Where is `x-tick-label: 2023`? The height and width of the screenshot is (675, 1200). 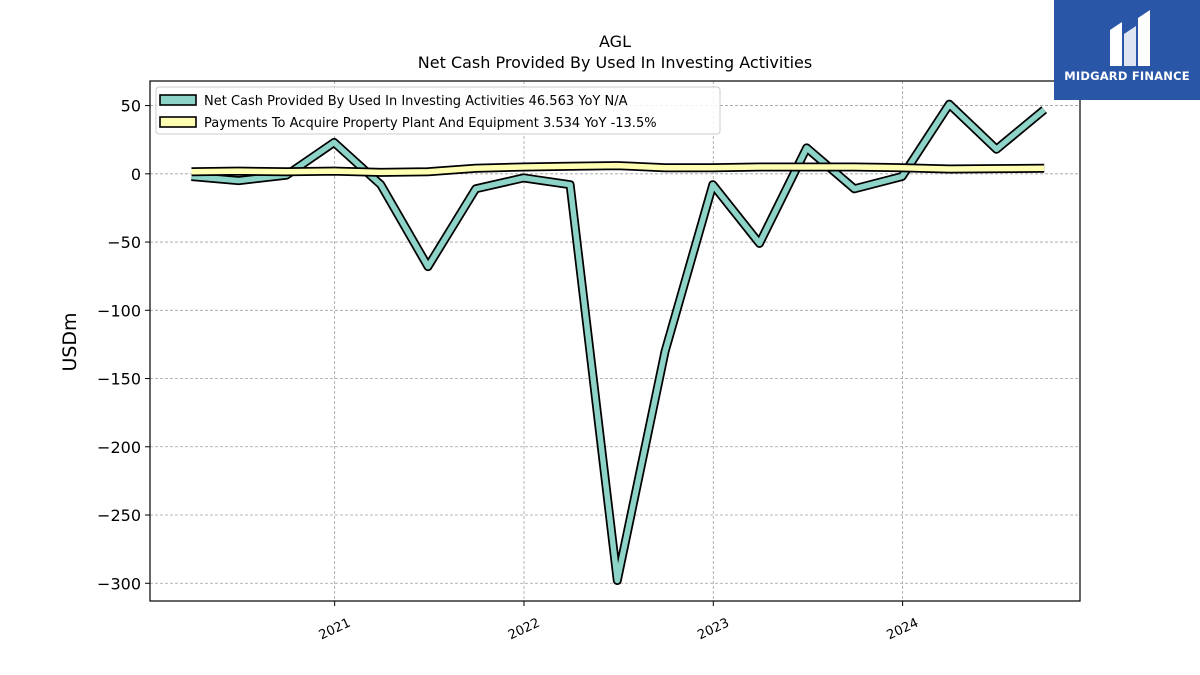
x-tick-label: 2023 is located at coordinates (713, 630).